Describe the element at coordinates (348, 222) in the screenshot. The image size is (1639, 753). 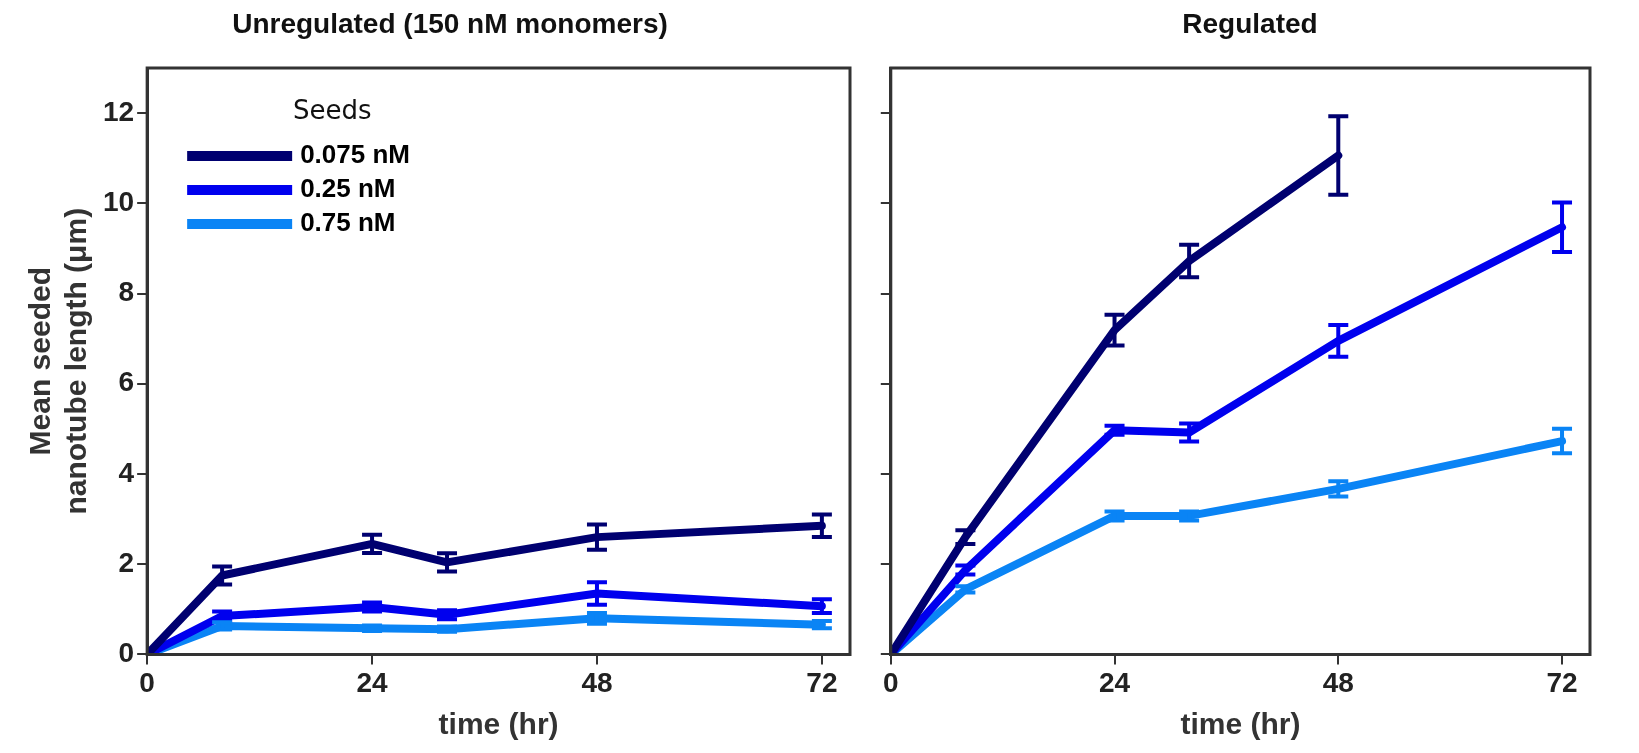
I see `legend-label: 0.75 nM` at that location.